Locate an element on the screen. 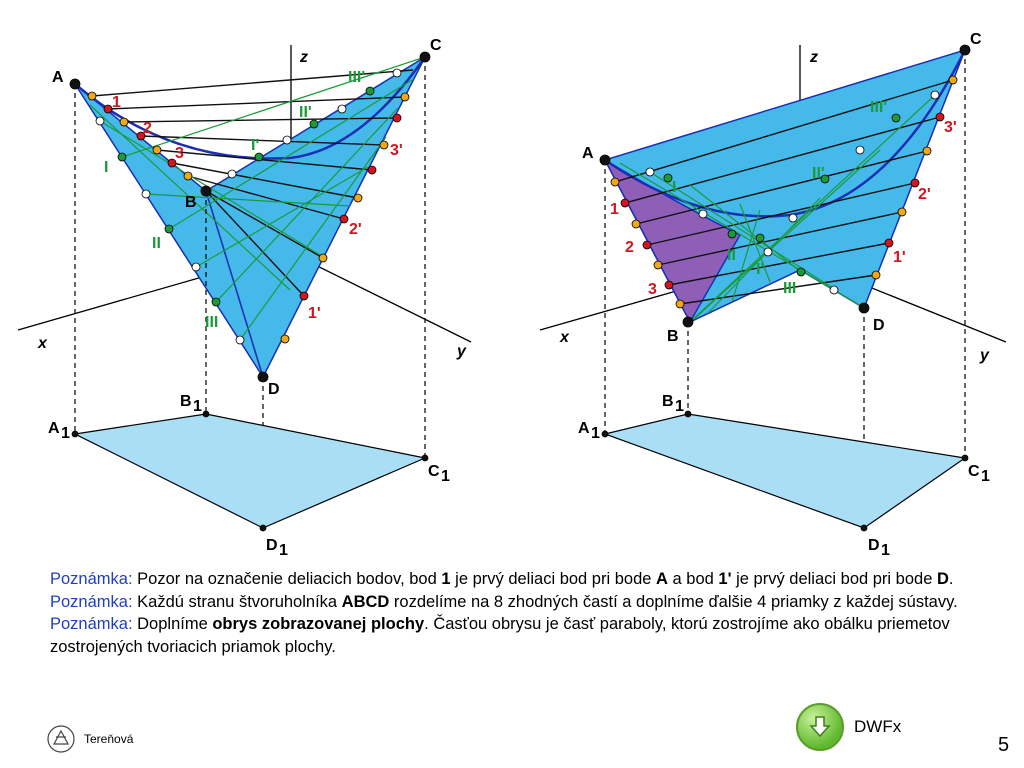 Image resolution: width=1024 pixels, height=768 pixels. label-B-right: B is located at coordinates (673, 336).